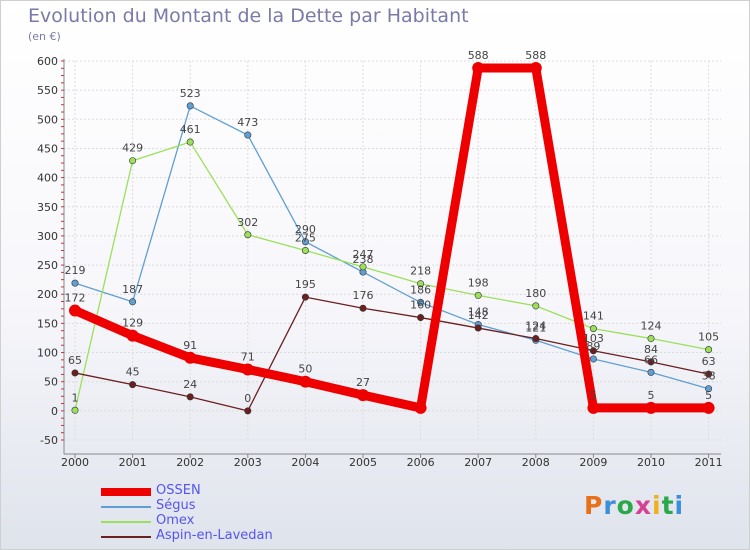 This screenshot has width=750, height=550. Describe the element at coordinates (593, 316) in the screenshot. I see `data-label: 141` at that location.